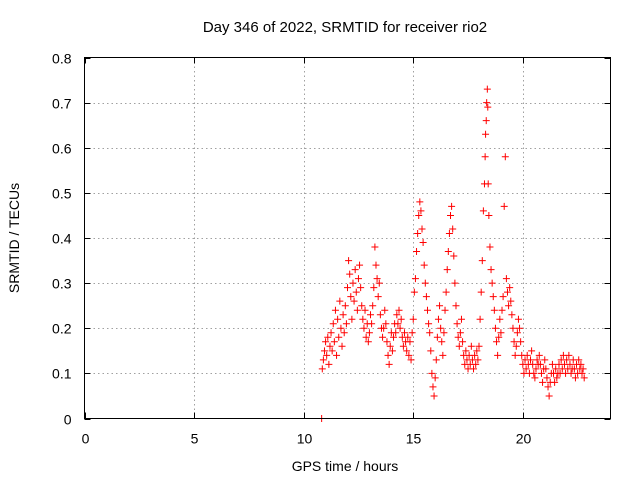 Image resolution: width=640 pixels, height=480 pixels. Describe the element at coordinates (62, 329) in the screenshot. I see `y-tick-label: 0.2` at that location.